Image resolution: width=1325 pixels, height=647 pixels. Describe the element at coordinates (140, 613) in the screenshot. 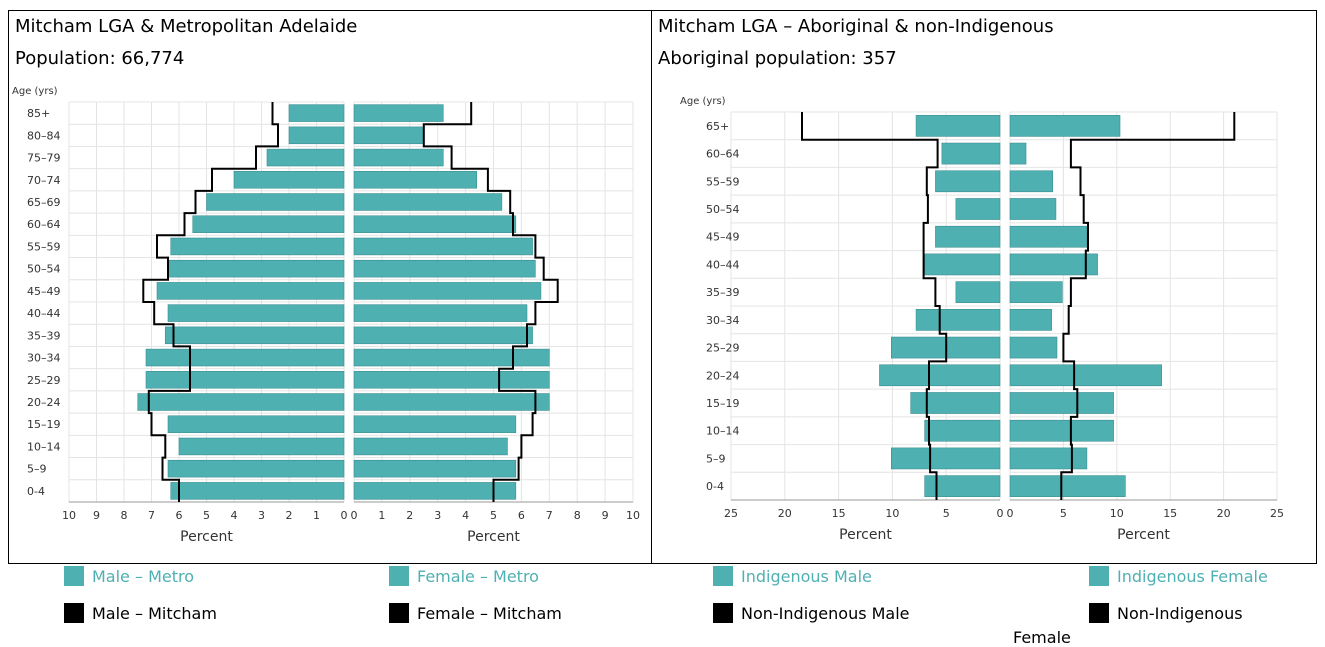

I see `legend-item: Male – Mitcham` at that location.